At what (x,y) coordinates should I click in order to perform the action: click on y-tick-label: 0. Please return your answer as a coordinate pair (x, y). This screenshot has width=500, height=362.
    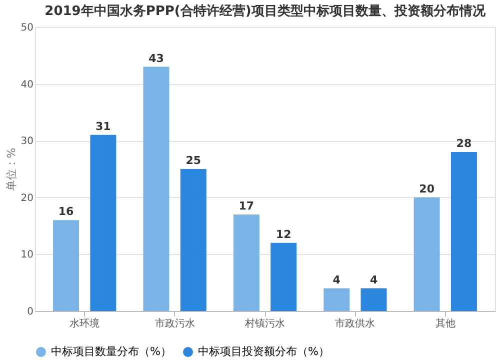
    Looking at the image, I should click on (30, 312).